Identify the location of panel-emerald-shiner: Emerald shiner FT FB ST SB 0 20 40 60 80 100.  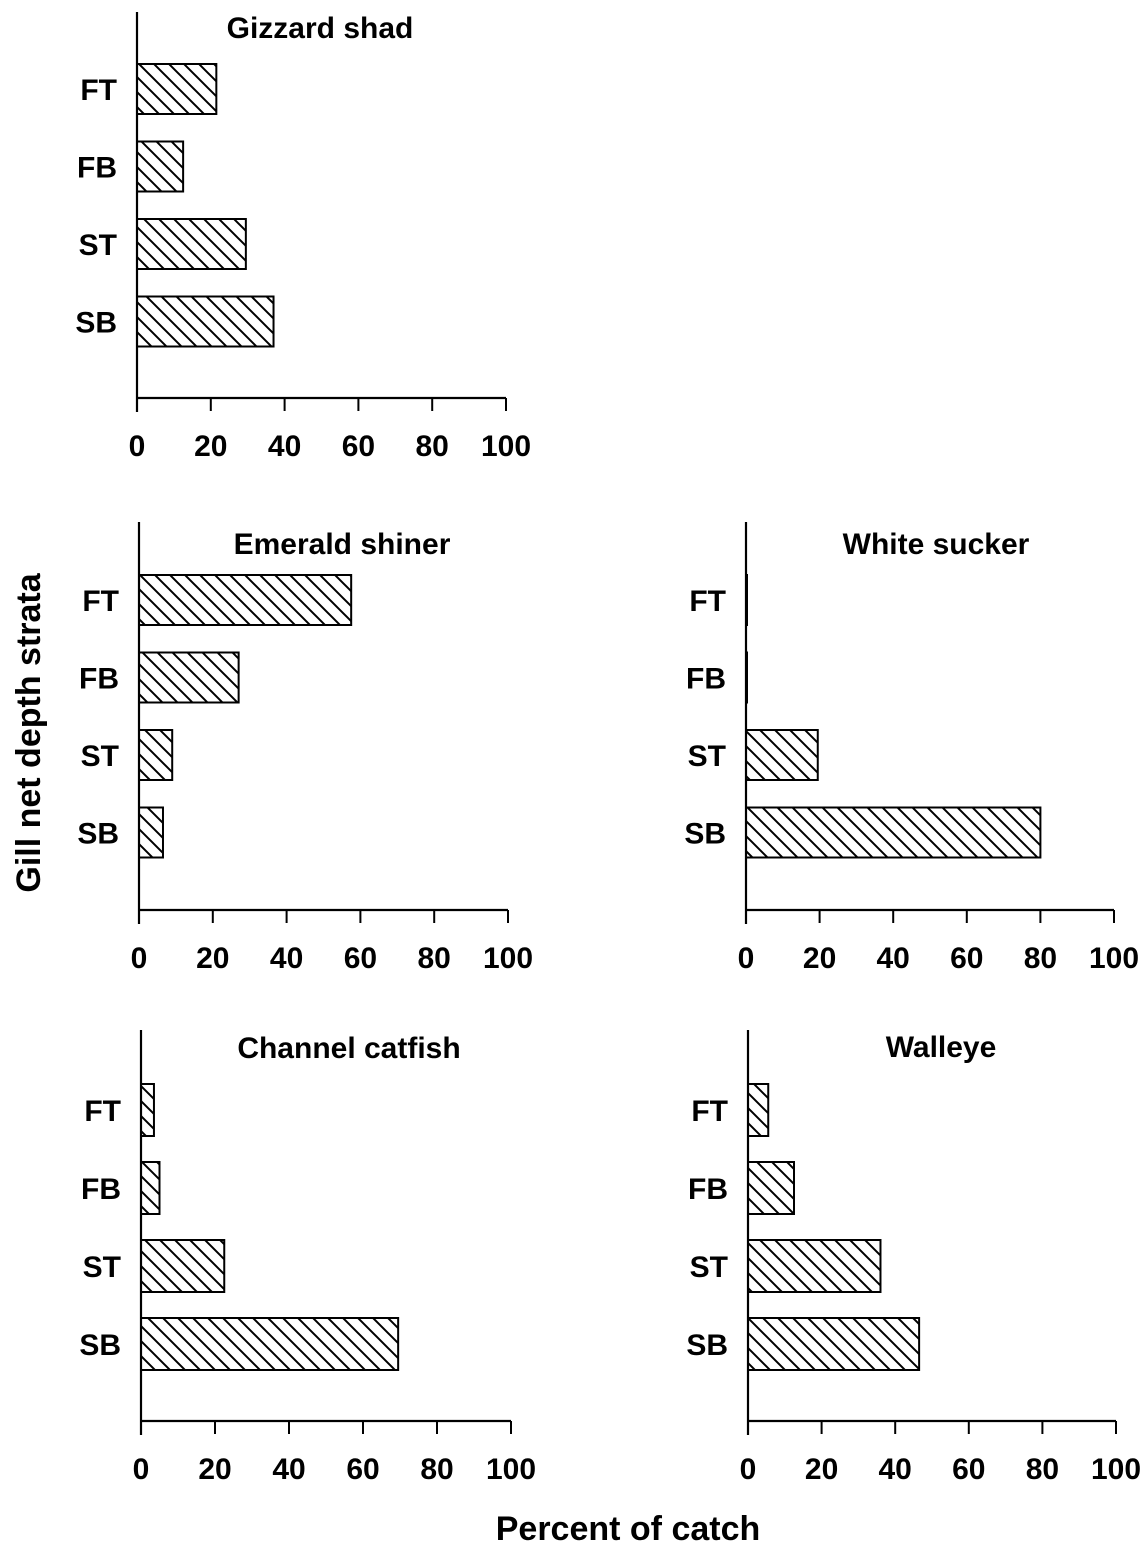
(305, 748).